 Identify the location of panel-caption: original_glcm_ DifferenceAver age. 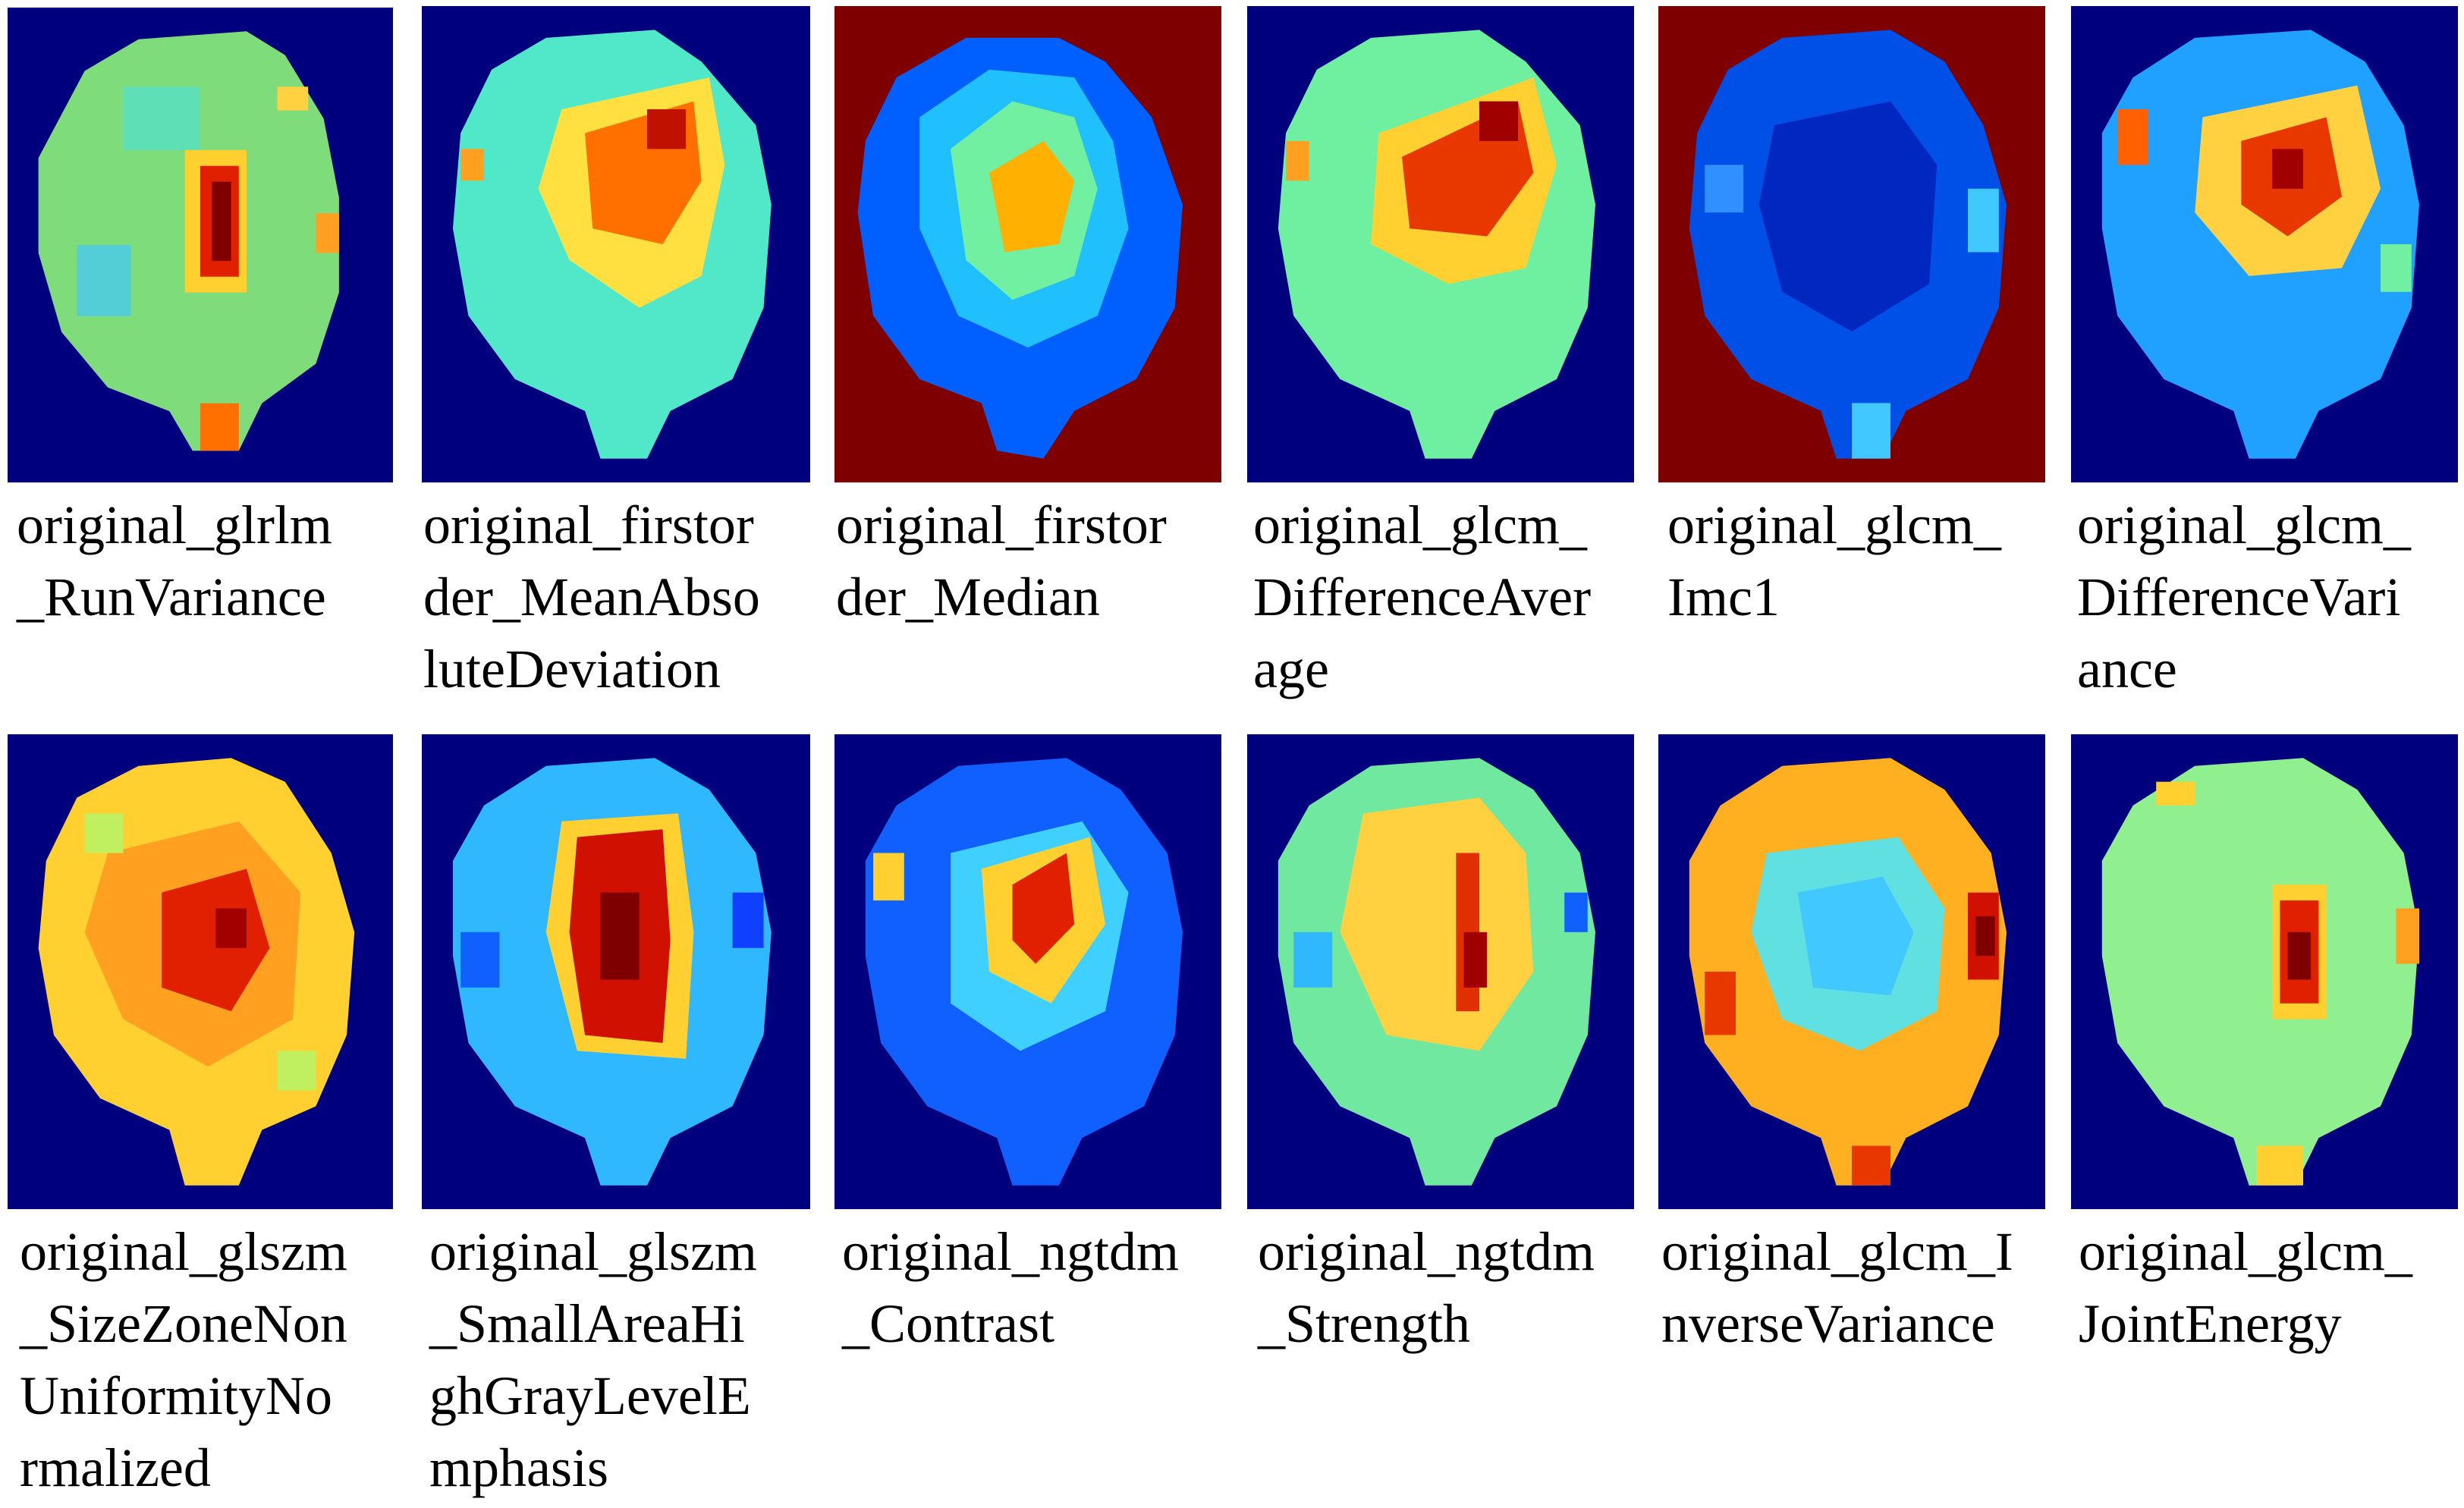
(1422, 597).